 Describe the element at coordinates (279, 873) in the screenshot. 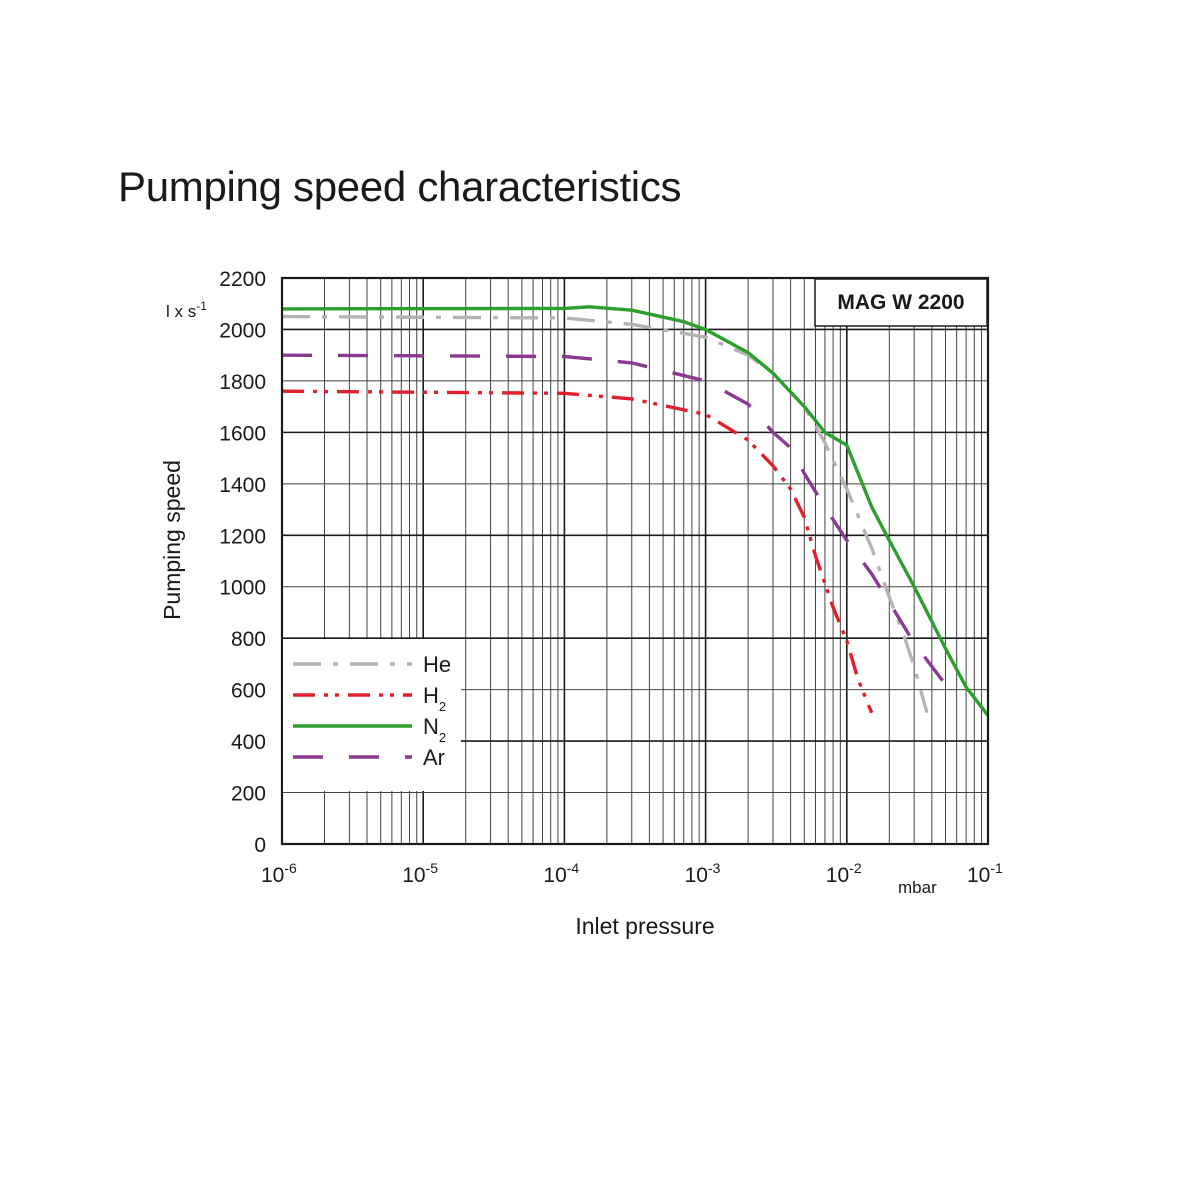

I see `x-tick-label: 10⁻⁶` at that location.